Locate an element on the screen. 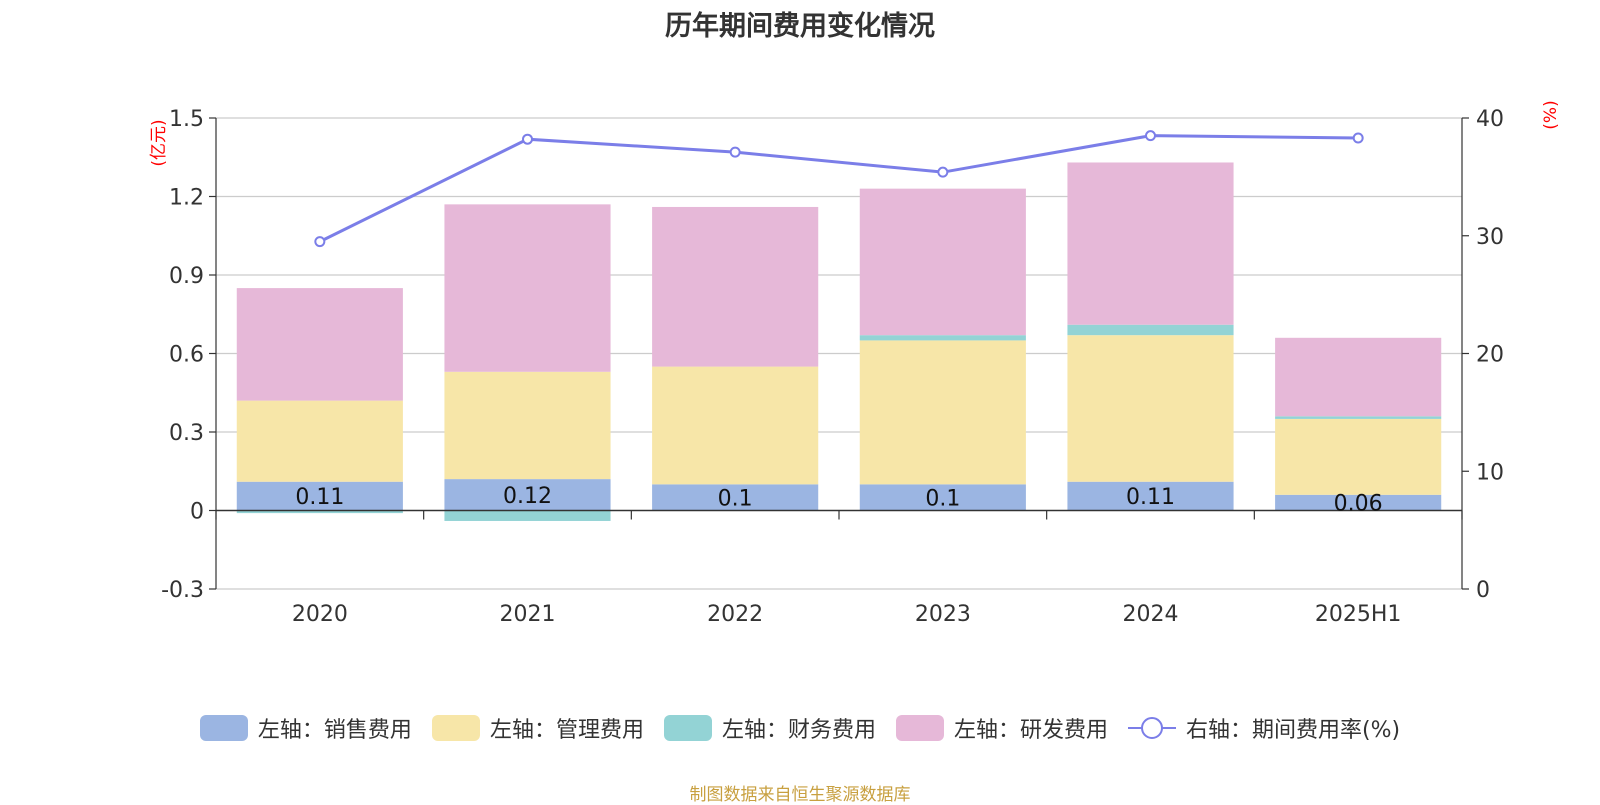  legend-item: 左轴：管理费用 is located at coordinates (537, 728).